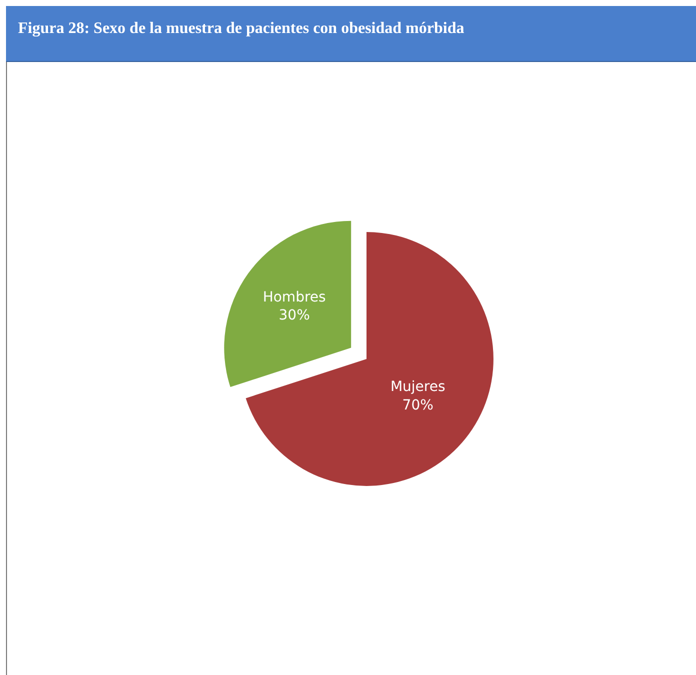 Image resolution: width=696 pixels, height=675 pixels. I want to click on data-label: 70%, so click(418, 405).